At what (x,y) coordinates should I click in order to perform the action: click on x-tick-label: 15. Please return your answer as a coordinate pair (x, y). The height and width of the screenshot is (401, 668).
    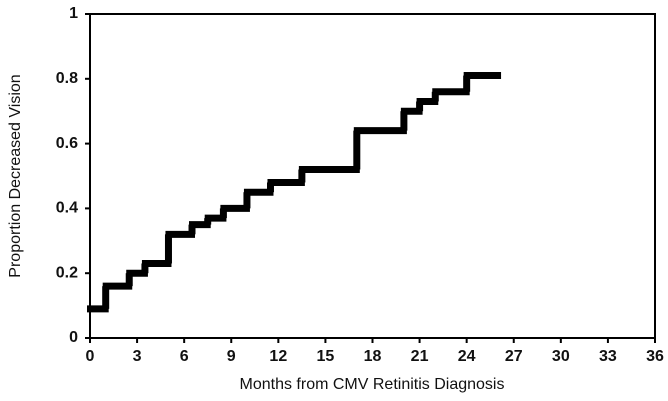
    Looking at the image, I should click on (326, 356).